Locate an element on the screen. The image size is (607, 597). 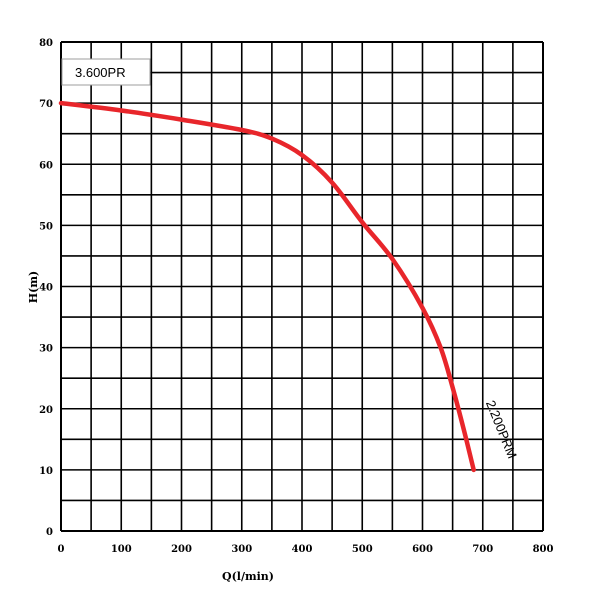
x-tick-label: 300 is located at coordinates (241, 549).